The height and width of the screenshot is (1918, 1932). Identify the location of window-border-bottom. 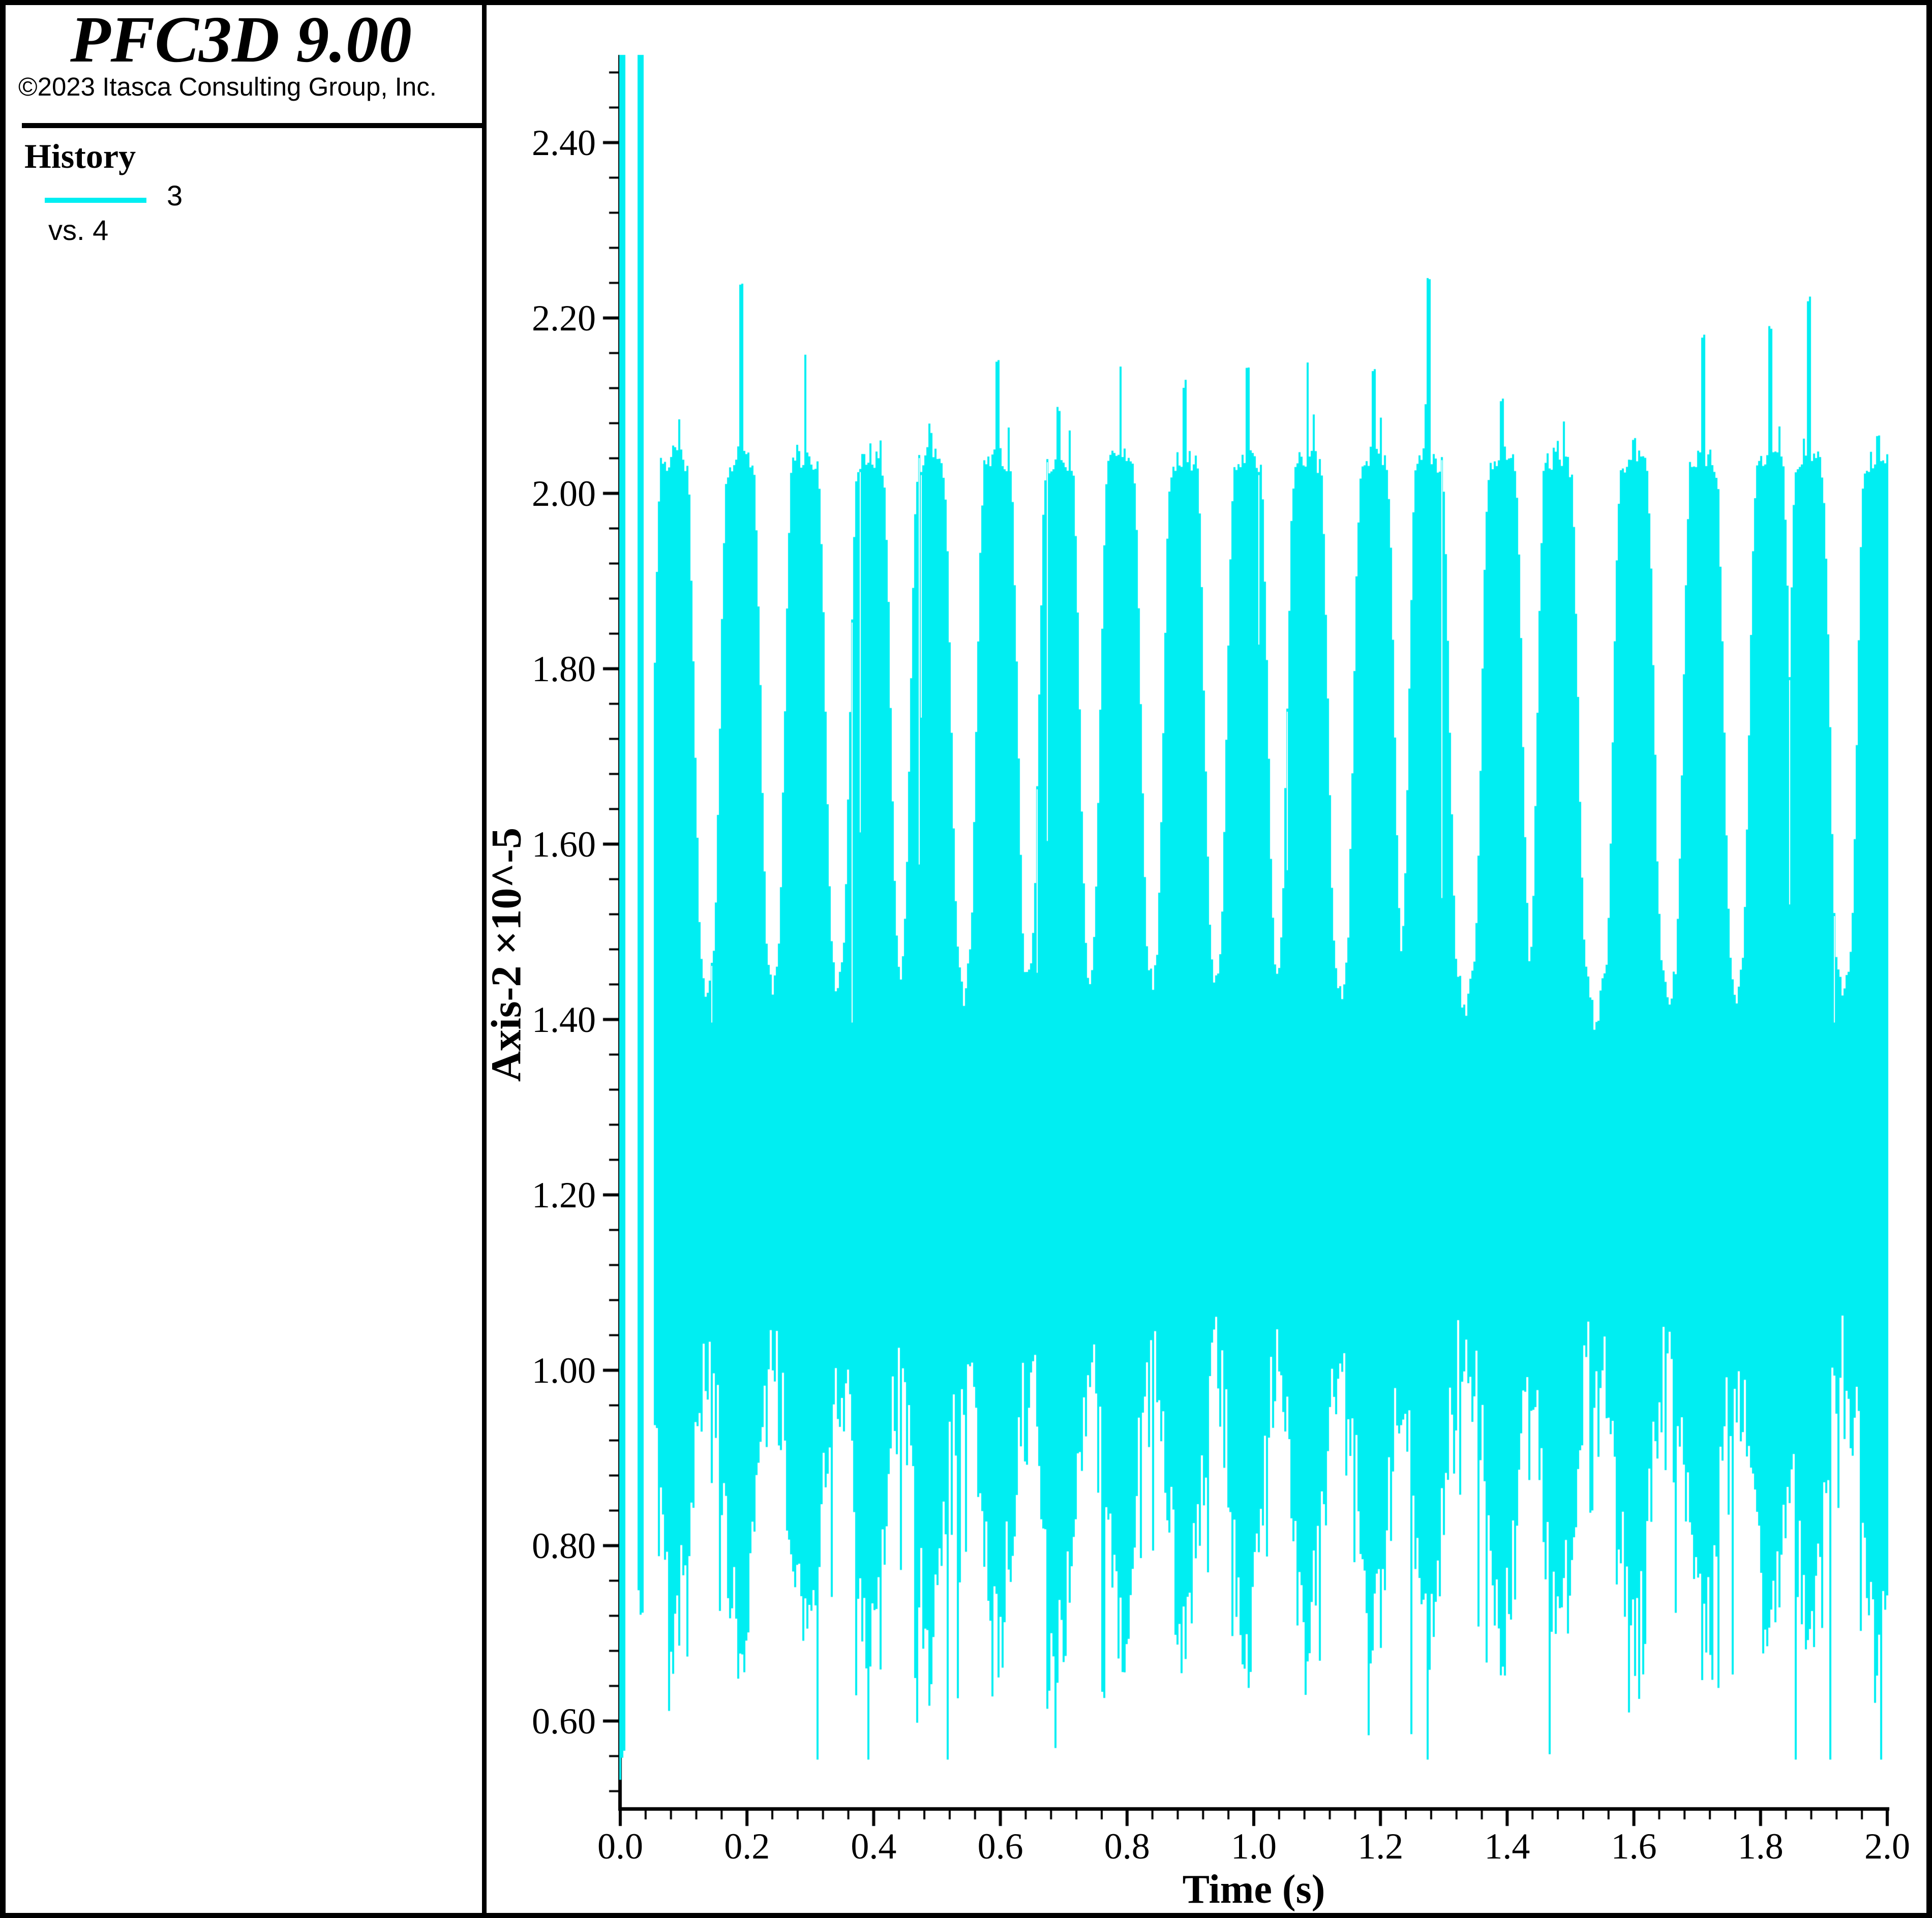
(966, 1915).